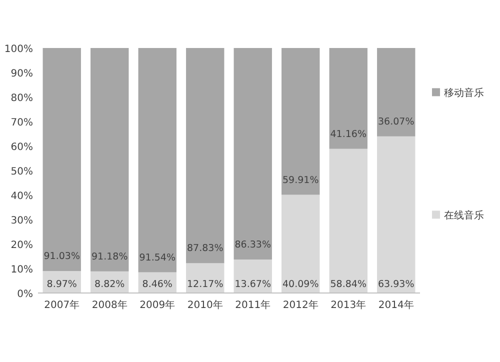 This screenshot has height=362, width=500. Describe the element at coordinates (109, 284) in the screenshot. I see `data-label: 8.82%` at that location.